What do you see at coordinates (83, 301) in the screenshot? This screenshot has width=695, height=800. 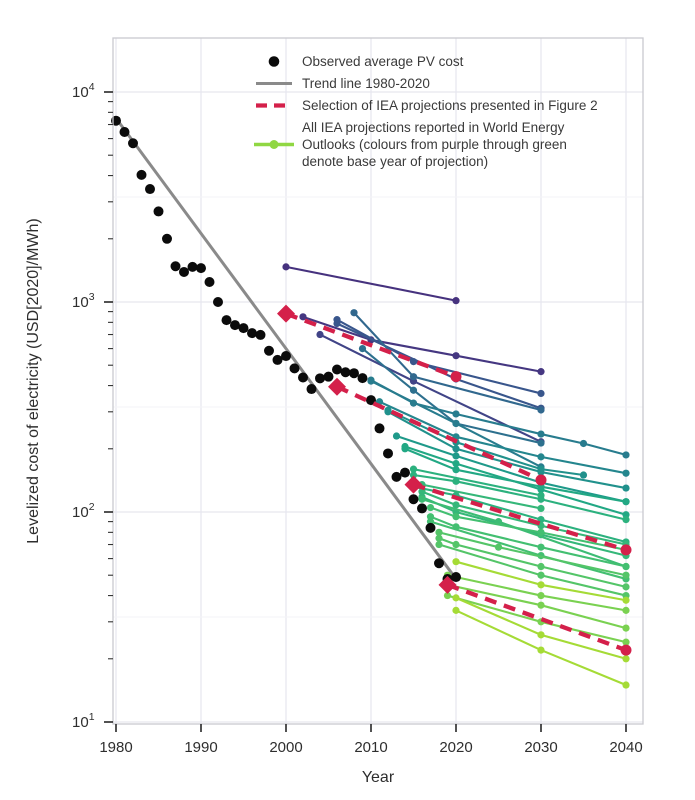 I see `y-tick-label: 103` at bounding box center [83, 301].